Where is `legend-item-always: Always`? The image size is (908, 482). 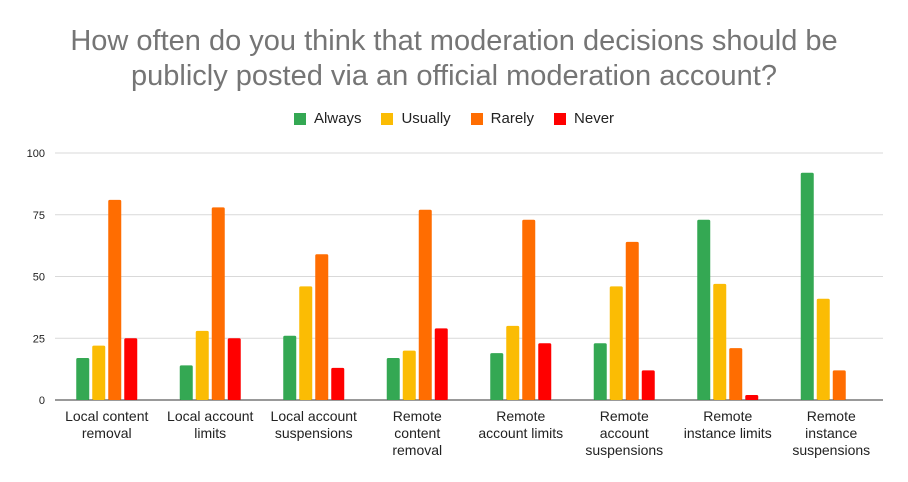
legend-item-always: Always is located at coordinates (327, 118).